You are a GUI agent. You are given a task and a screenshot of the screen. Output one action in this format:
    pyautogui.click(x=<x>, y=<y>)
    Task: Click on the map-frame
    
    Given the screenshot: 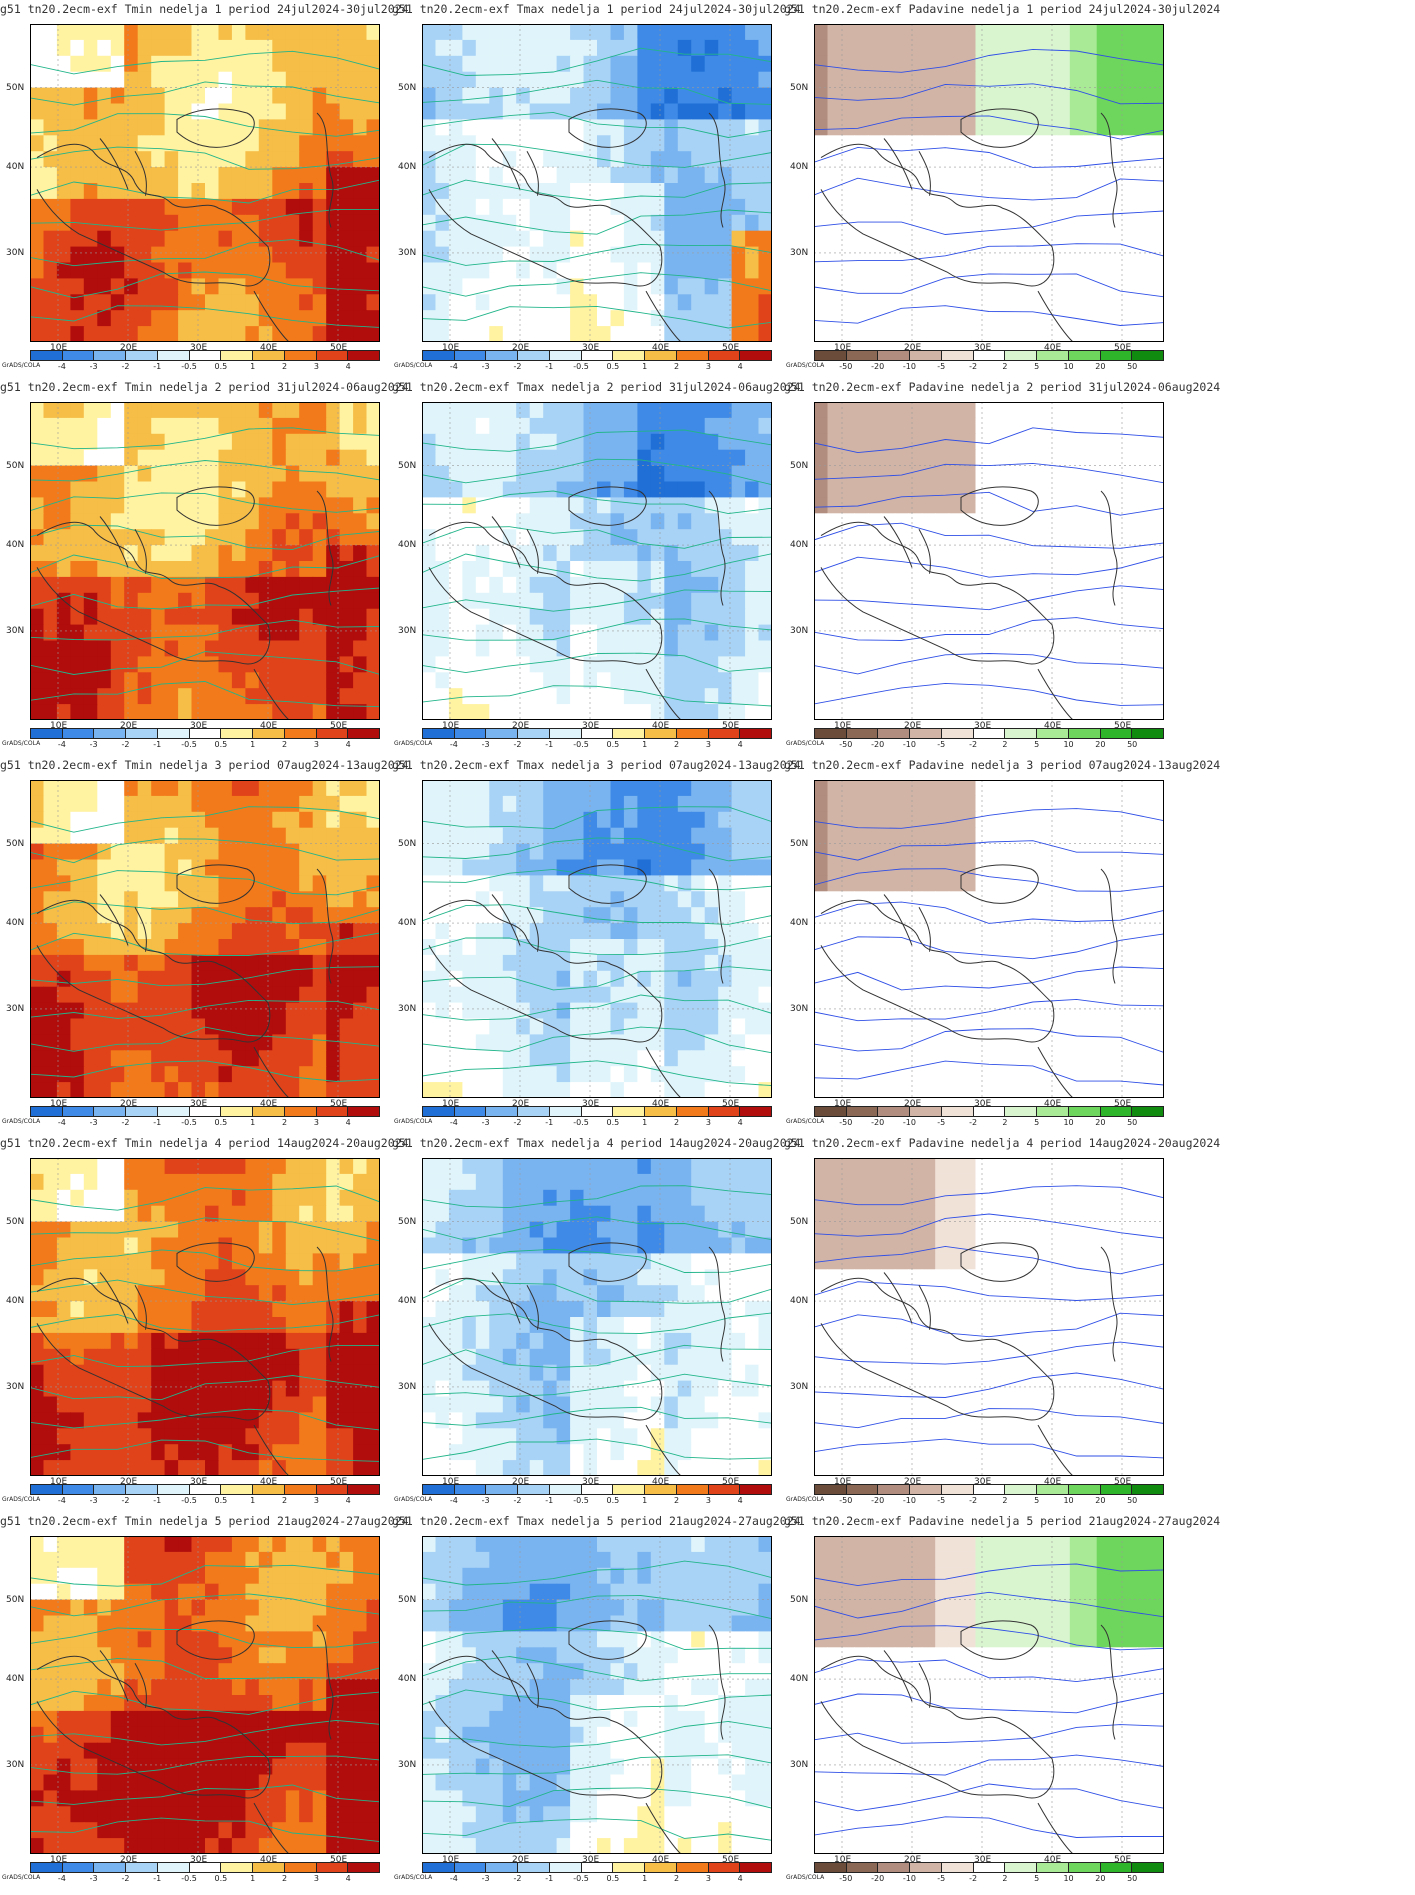 What is the action you would take?
    pyautogui.click(x=597, y=561)
    